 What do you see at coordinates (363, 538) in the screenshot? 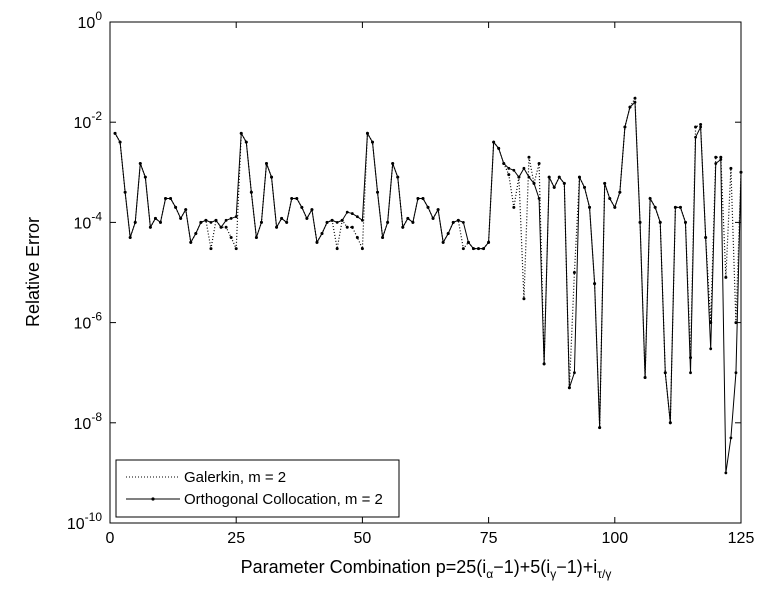
I see `x-tick-label: 50` at bounding box center [363, 538].